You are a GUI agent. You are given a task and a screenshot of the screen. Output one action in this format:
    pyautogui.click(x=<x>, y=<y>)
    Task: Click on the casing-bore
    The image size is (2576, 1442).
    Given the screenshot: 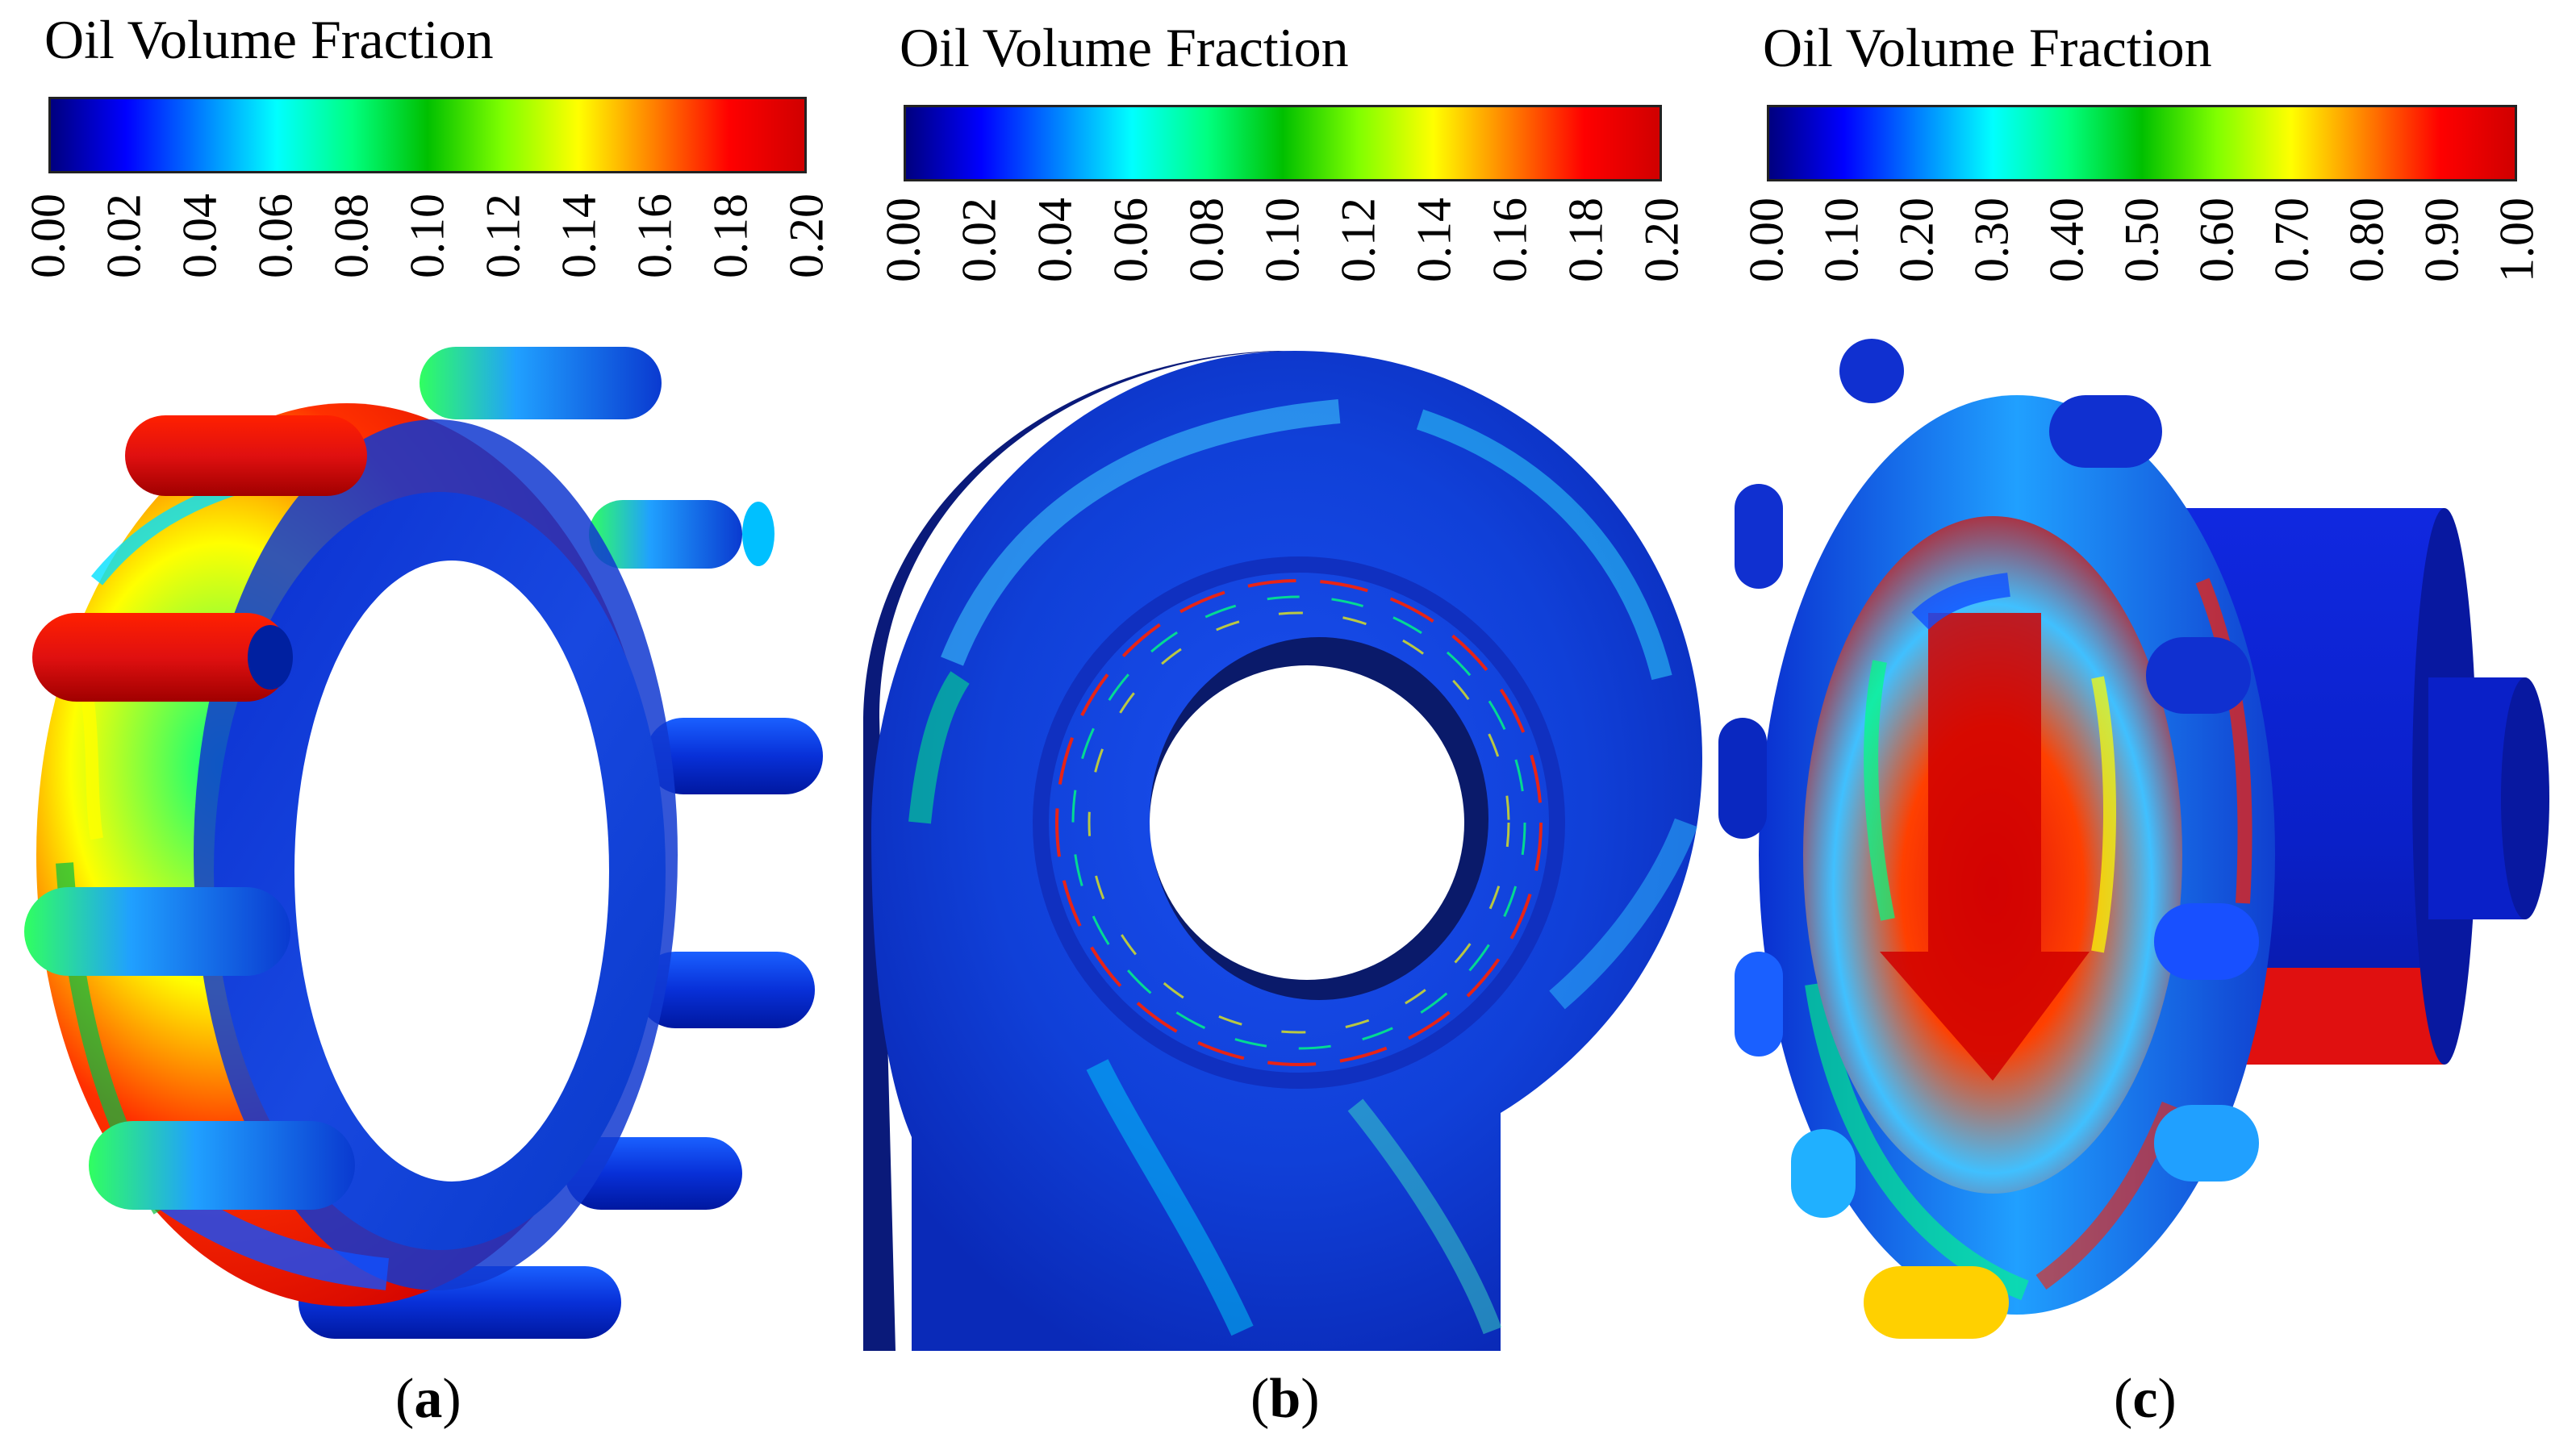 What is the action you would take?
    pyautogui.click(x=1307, y=822)
    